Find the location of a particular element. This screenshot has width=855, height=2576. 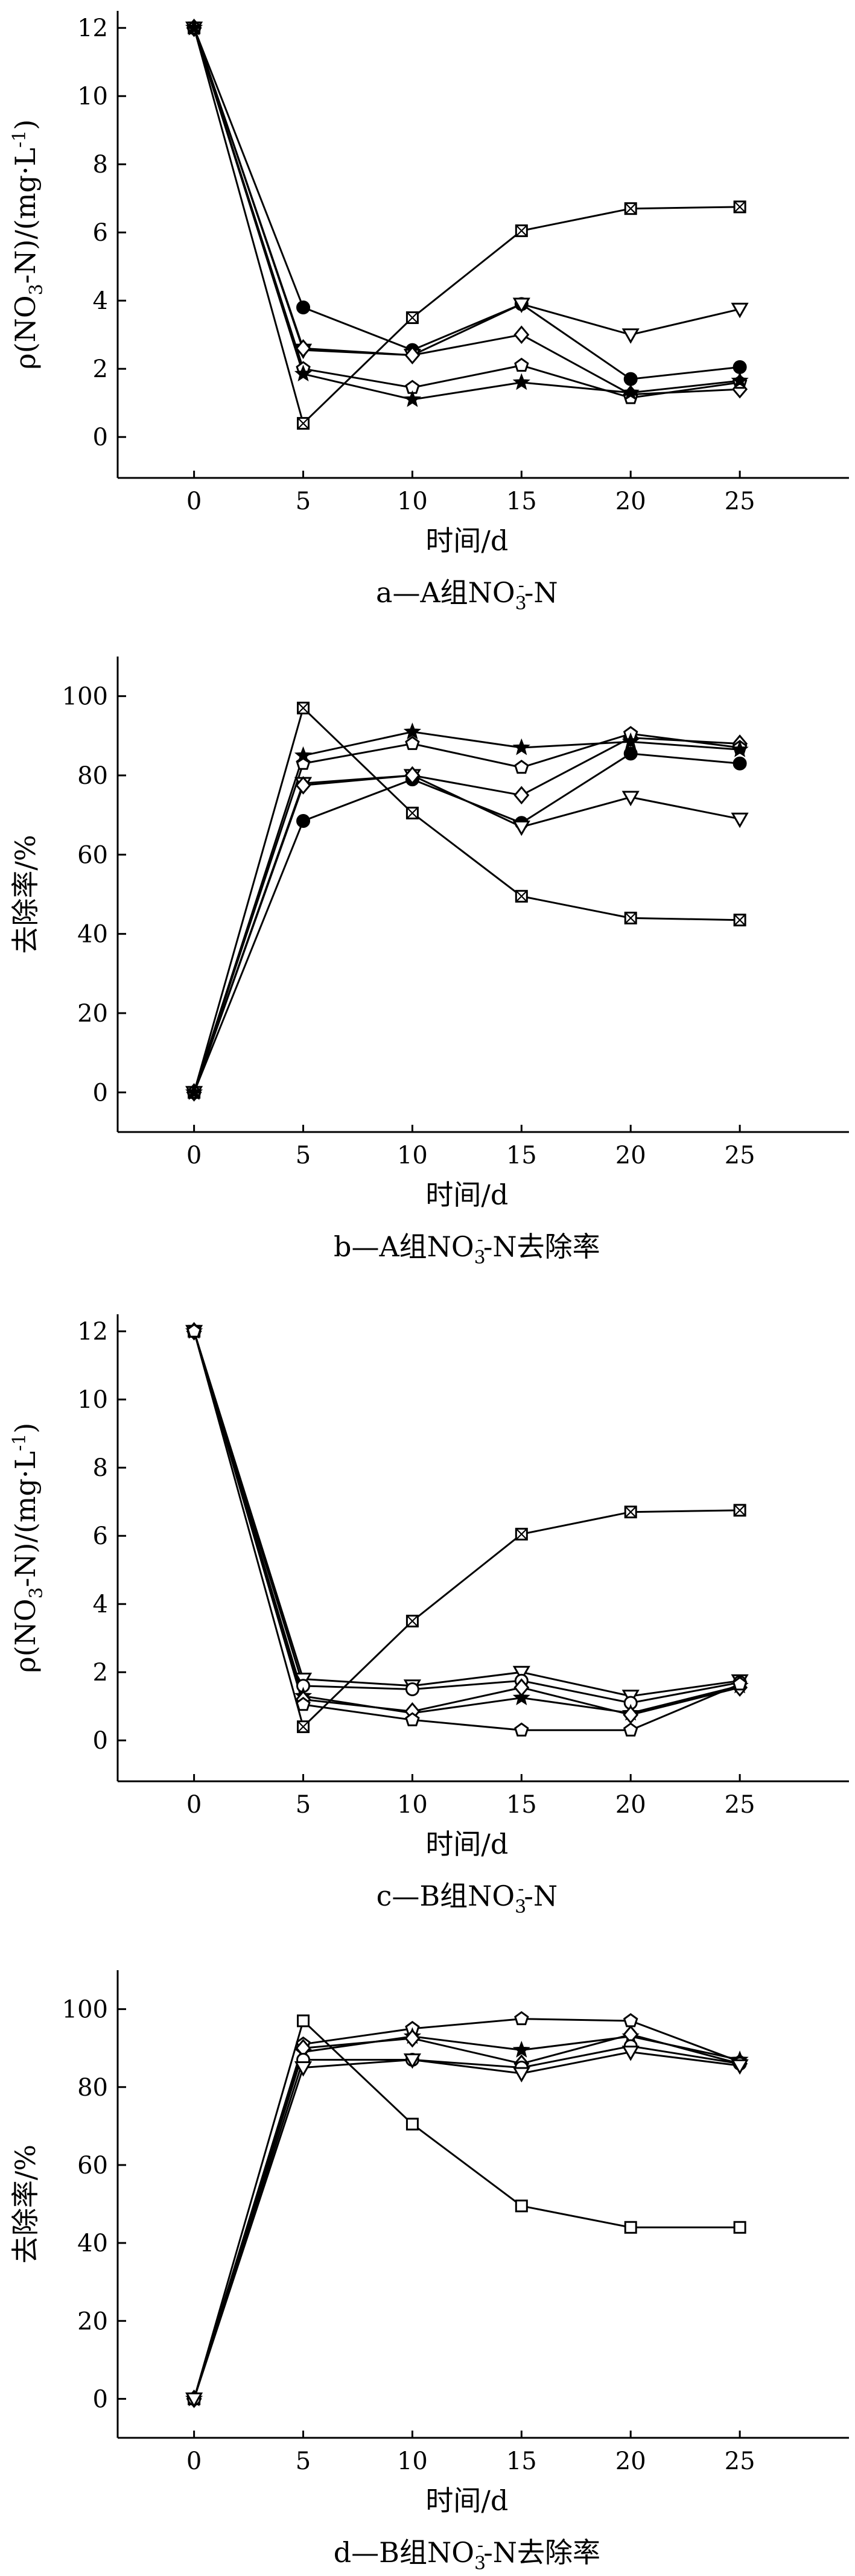

y-tick-label: 12 is located at coordinates (92, 28).